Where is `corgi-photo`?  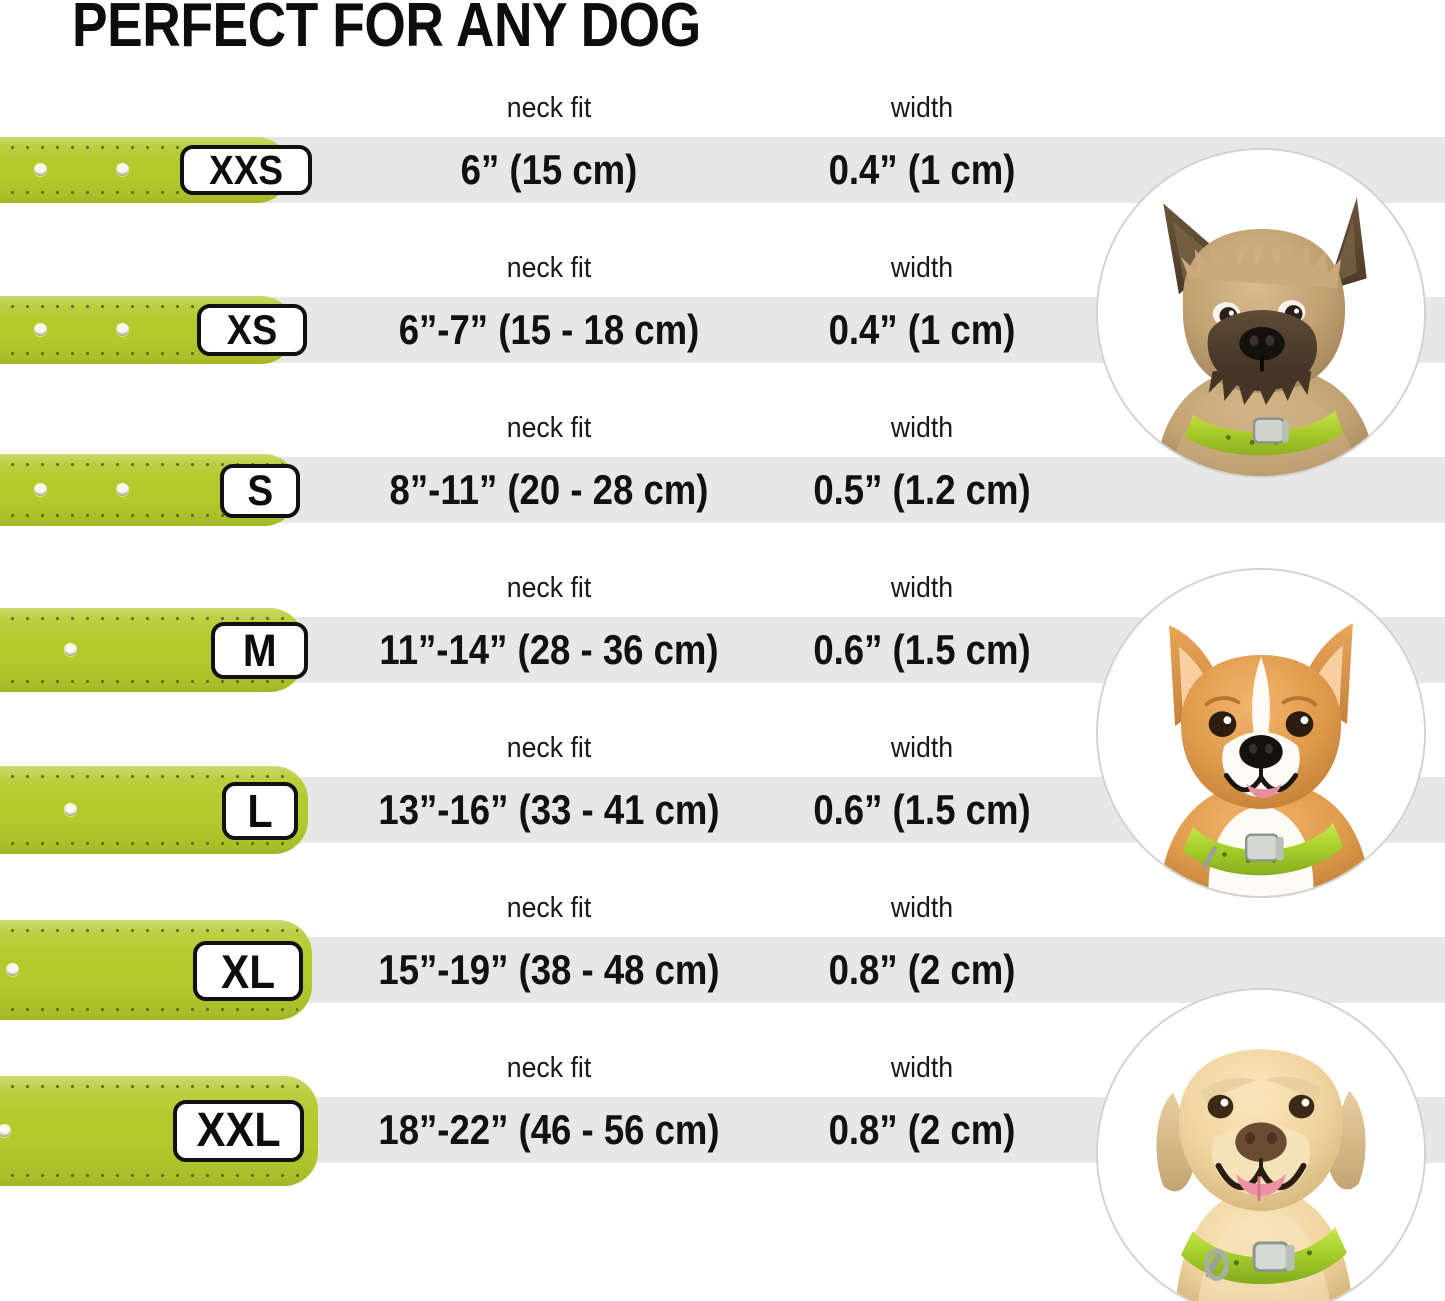 corgi-photo is located at coordinates (1261, 733).